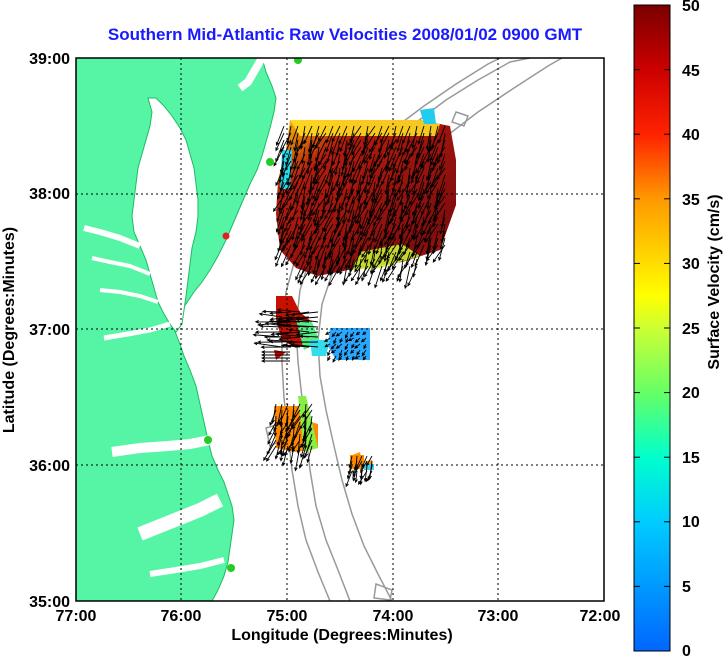 The height and width of the screenshot is (659, 724). I want to click on y-tick-label: 39:00, so click(49, 59).